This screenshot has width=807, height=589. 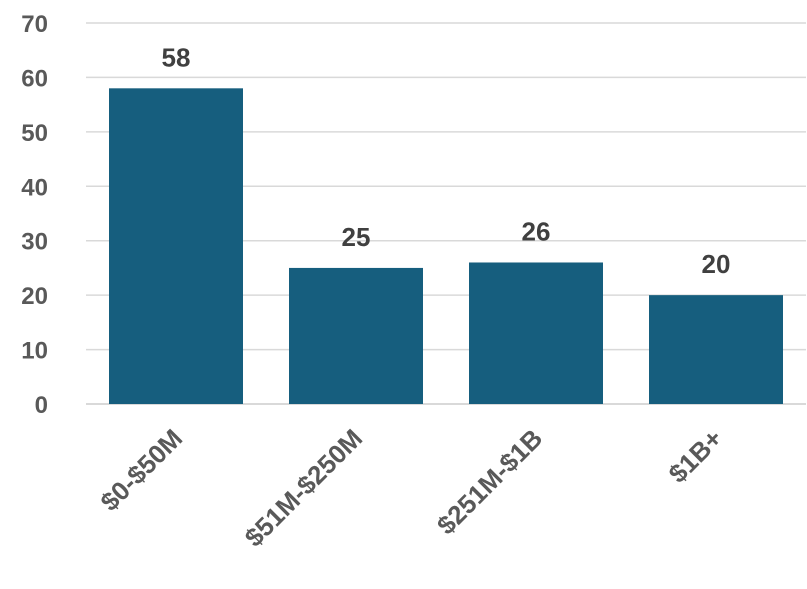 What do you see at coordinates (34, 187) in the screenshot?
I see `y-tick-label: 40` at bounding box center [34, 187].